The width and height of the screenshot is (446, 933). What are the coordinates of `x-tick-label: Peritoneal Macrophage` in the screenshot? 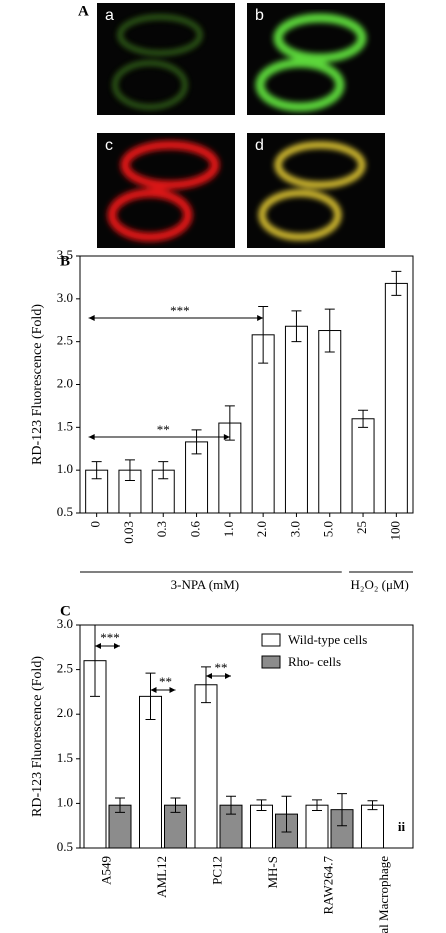 It's located at (383, 894).